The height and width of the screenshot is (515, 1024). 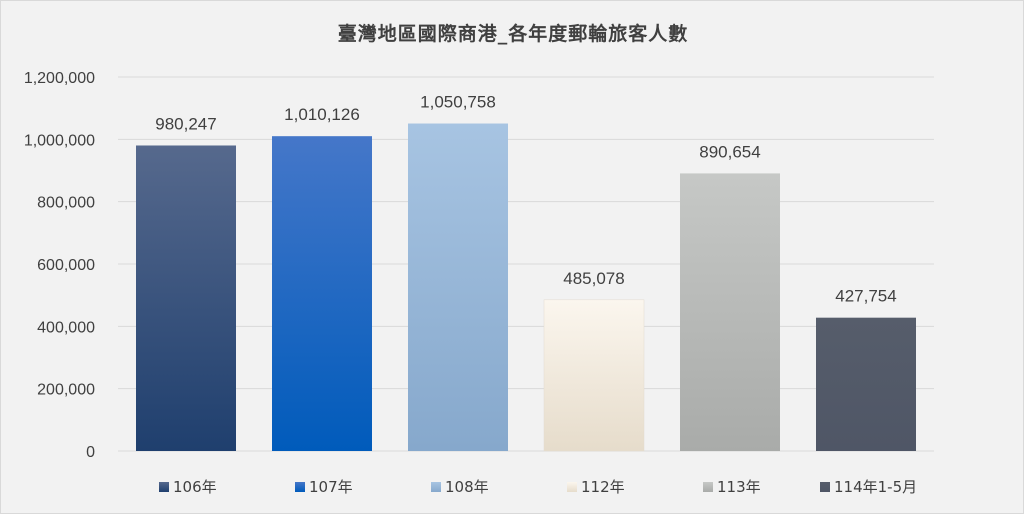 What do you see at coordinates (875, 487) in the screenshot?
I see `legend-label: 114年1-5月` at bounding box center [875, 487].